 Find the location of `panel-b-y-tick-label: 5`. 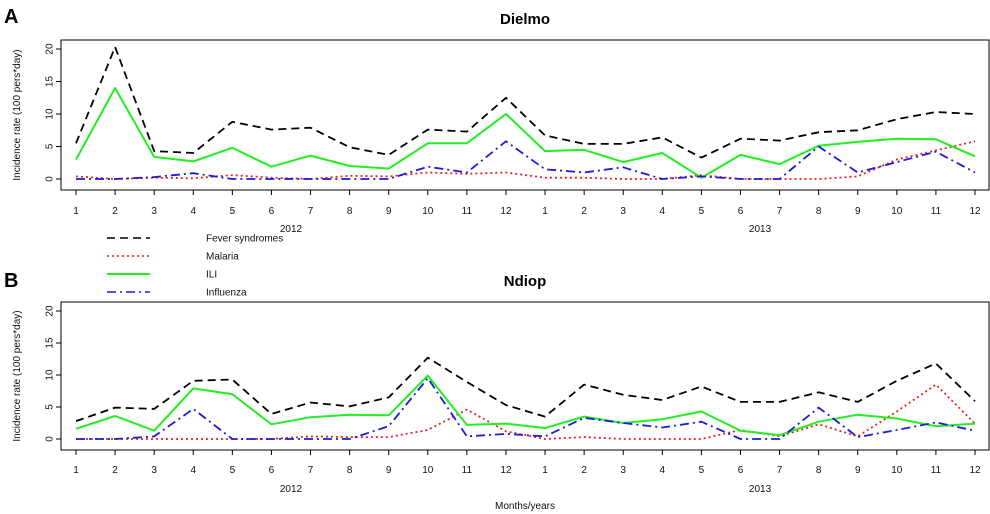

panel-b-y-tick-label: 5 is located at coordinates (50, 407).